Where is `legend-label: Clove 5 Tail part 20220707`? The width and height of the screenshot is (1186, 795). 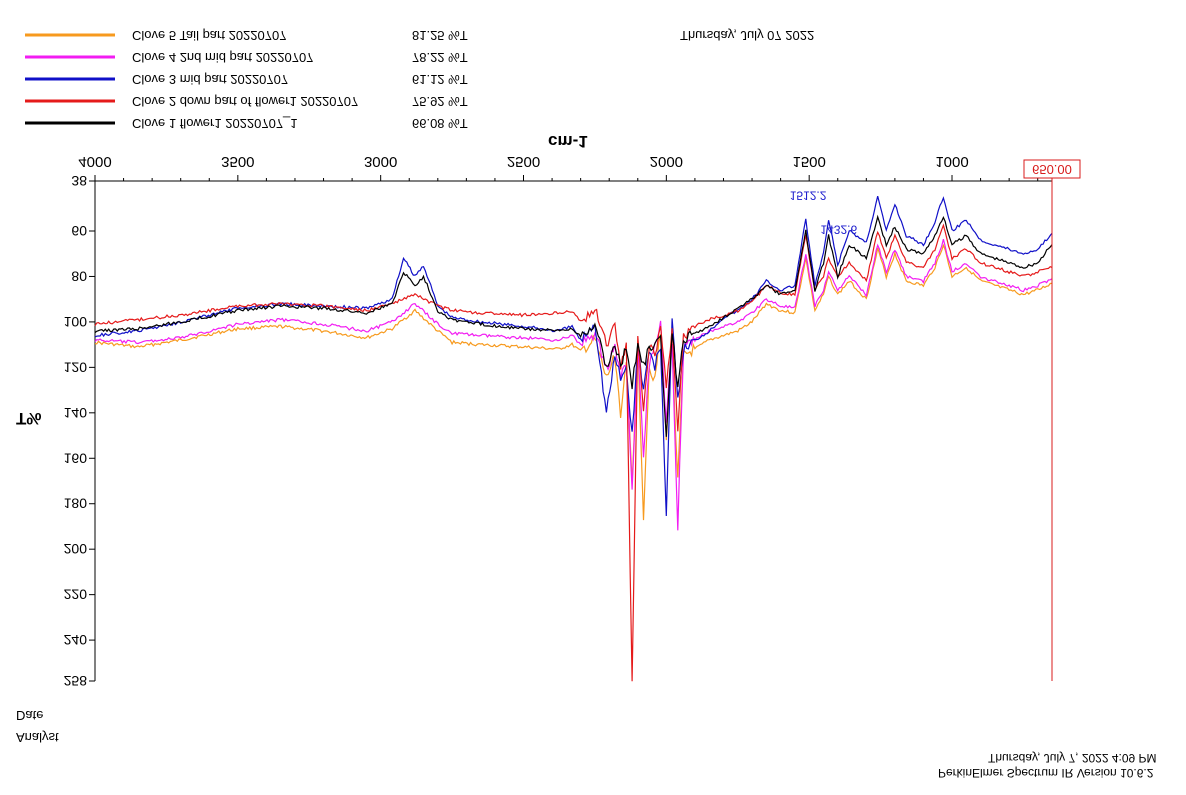 legend-label: Clove 5 Tail part 20220707 is located at coordinates (209, 35).